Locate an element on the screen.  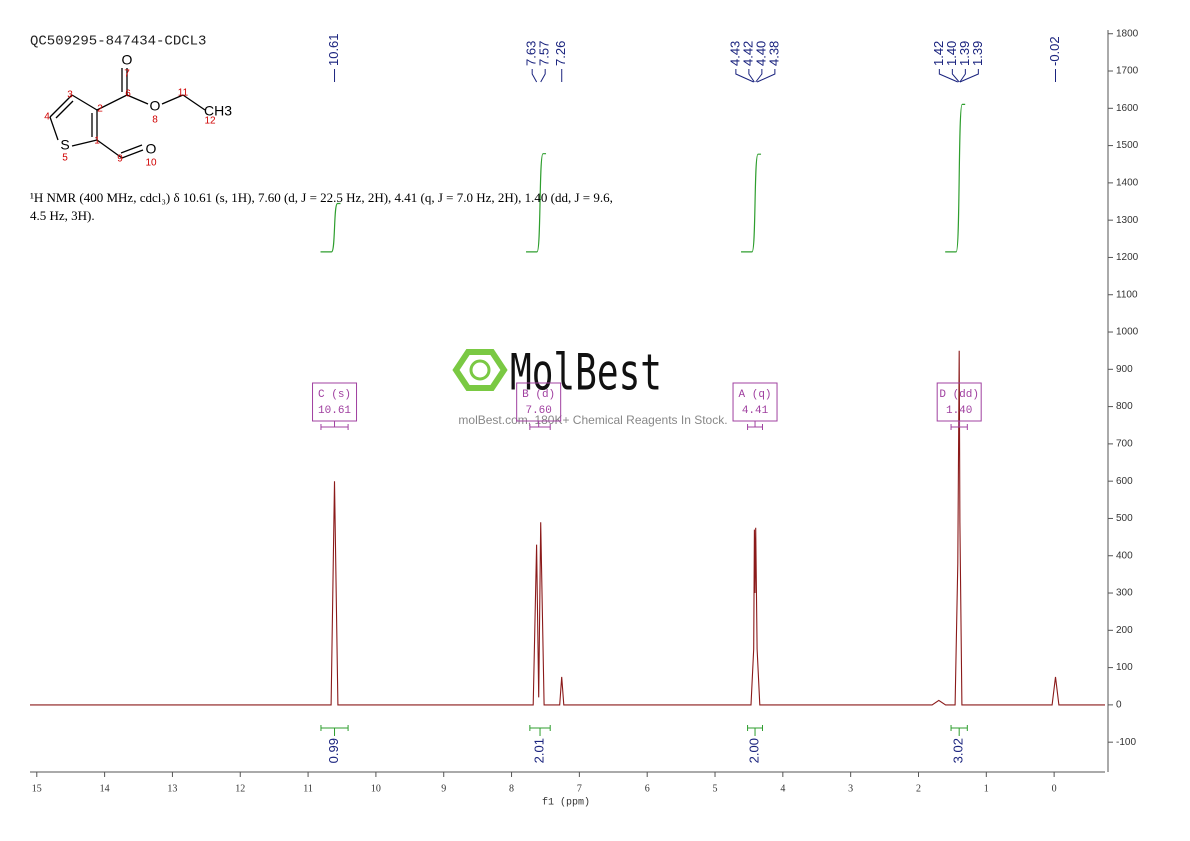
x-tick-label: 4 is located at coordinates (782, 788).